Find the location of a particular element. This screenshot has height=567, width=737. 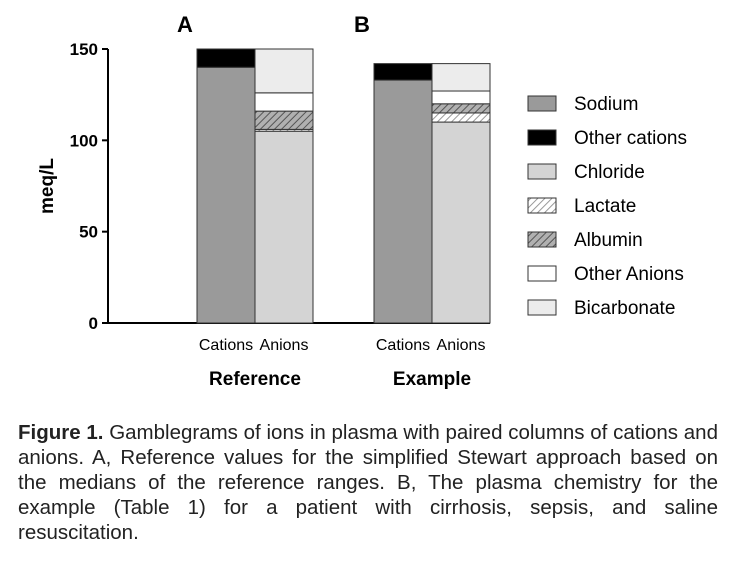

y-tick-label: 0 is located at coordinates (93, 323).